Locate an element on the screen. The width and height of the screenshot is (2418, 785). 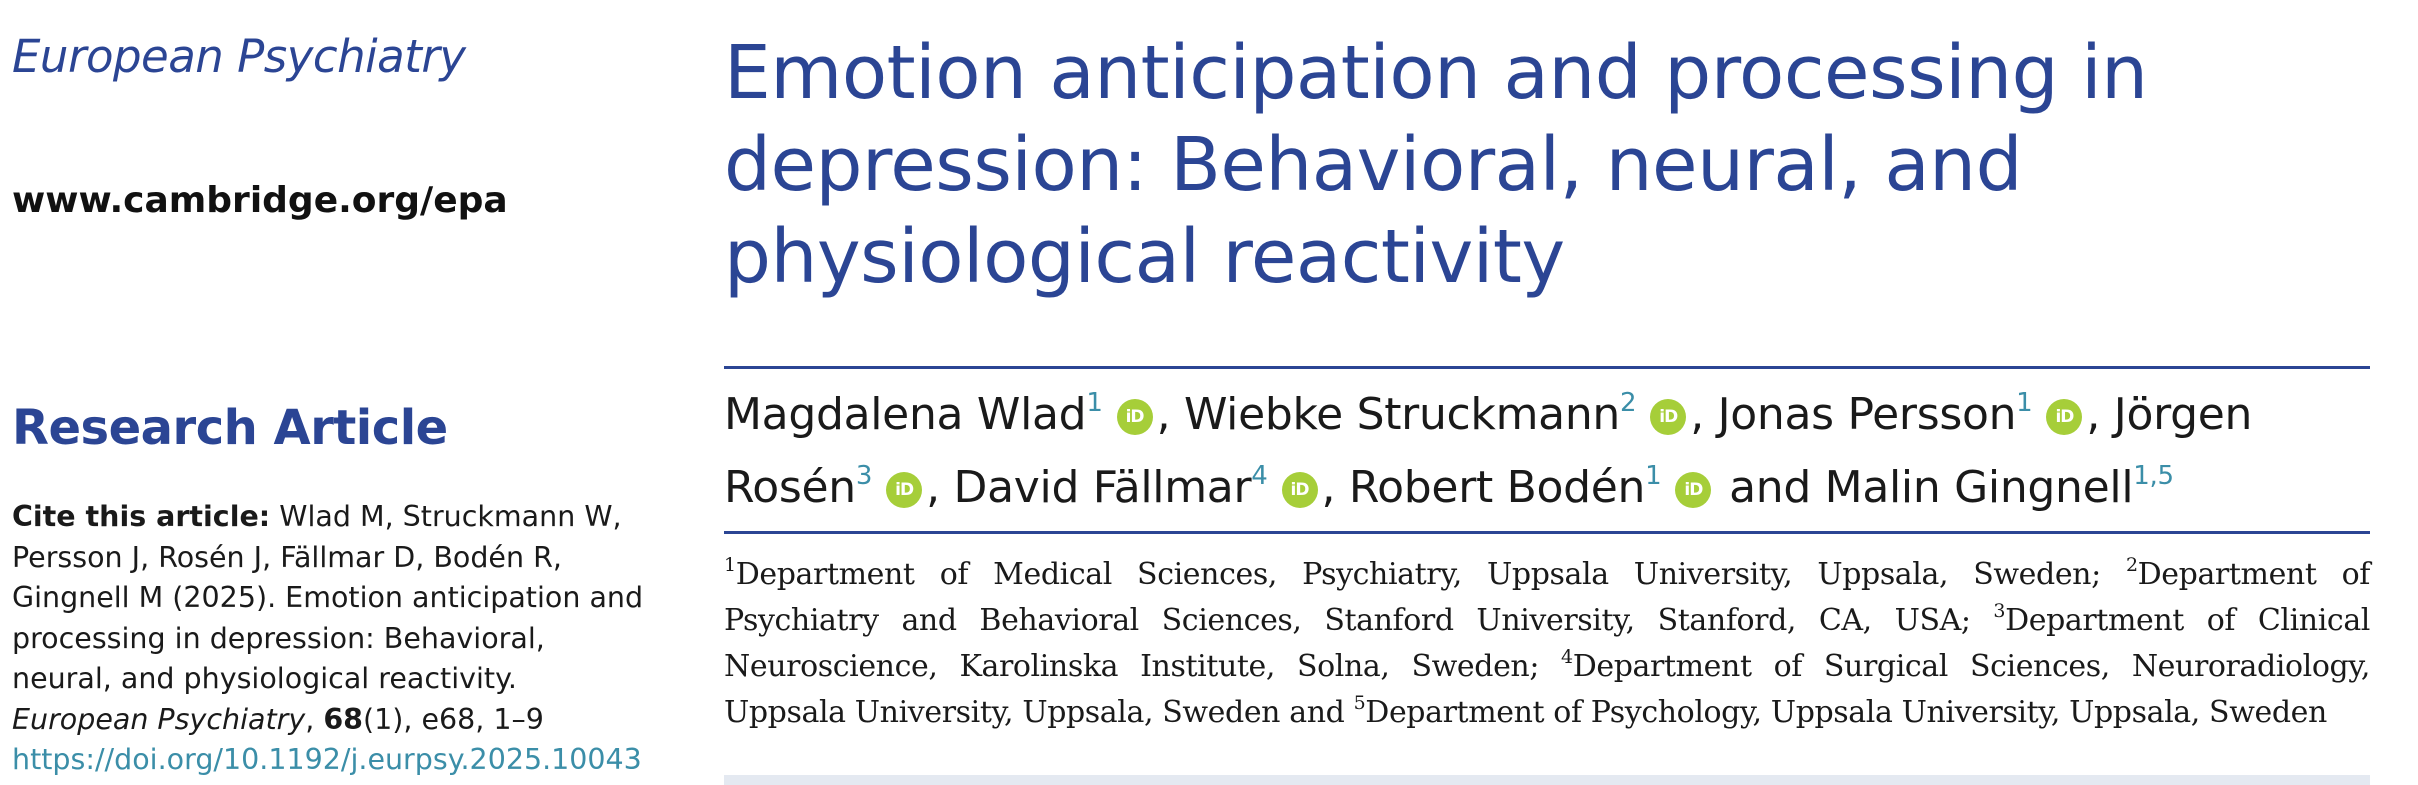
affiliation-number: 4 is located at coordinates (1567, 657).